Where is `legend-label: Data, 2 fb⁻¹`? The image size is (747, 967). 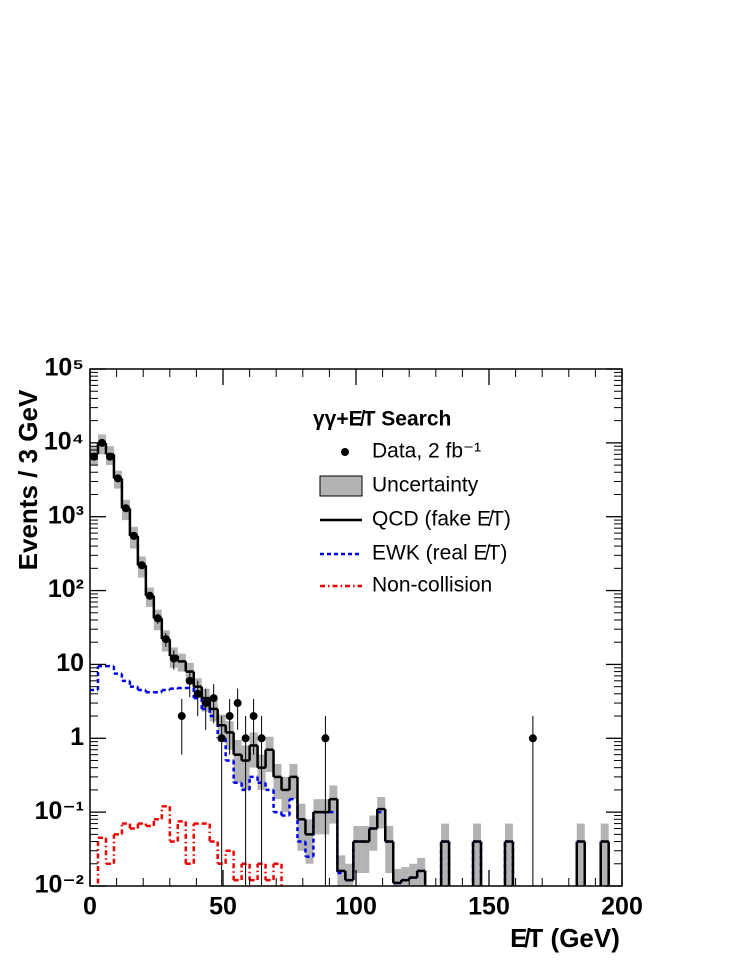 legend-label: Data, 2 fb⁻¹ is located at coordinates (426, 451).